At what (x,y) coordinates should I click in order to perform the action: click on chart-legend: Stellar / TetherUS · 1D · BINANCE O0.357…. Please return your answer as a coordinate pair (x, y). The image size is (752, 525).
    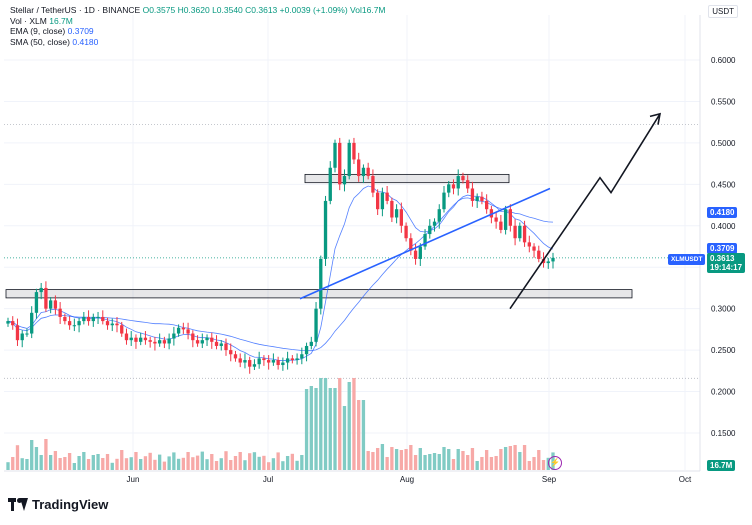
    Looking at the image, I should click on (198, 26).